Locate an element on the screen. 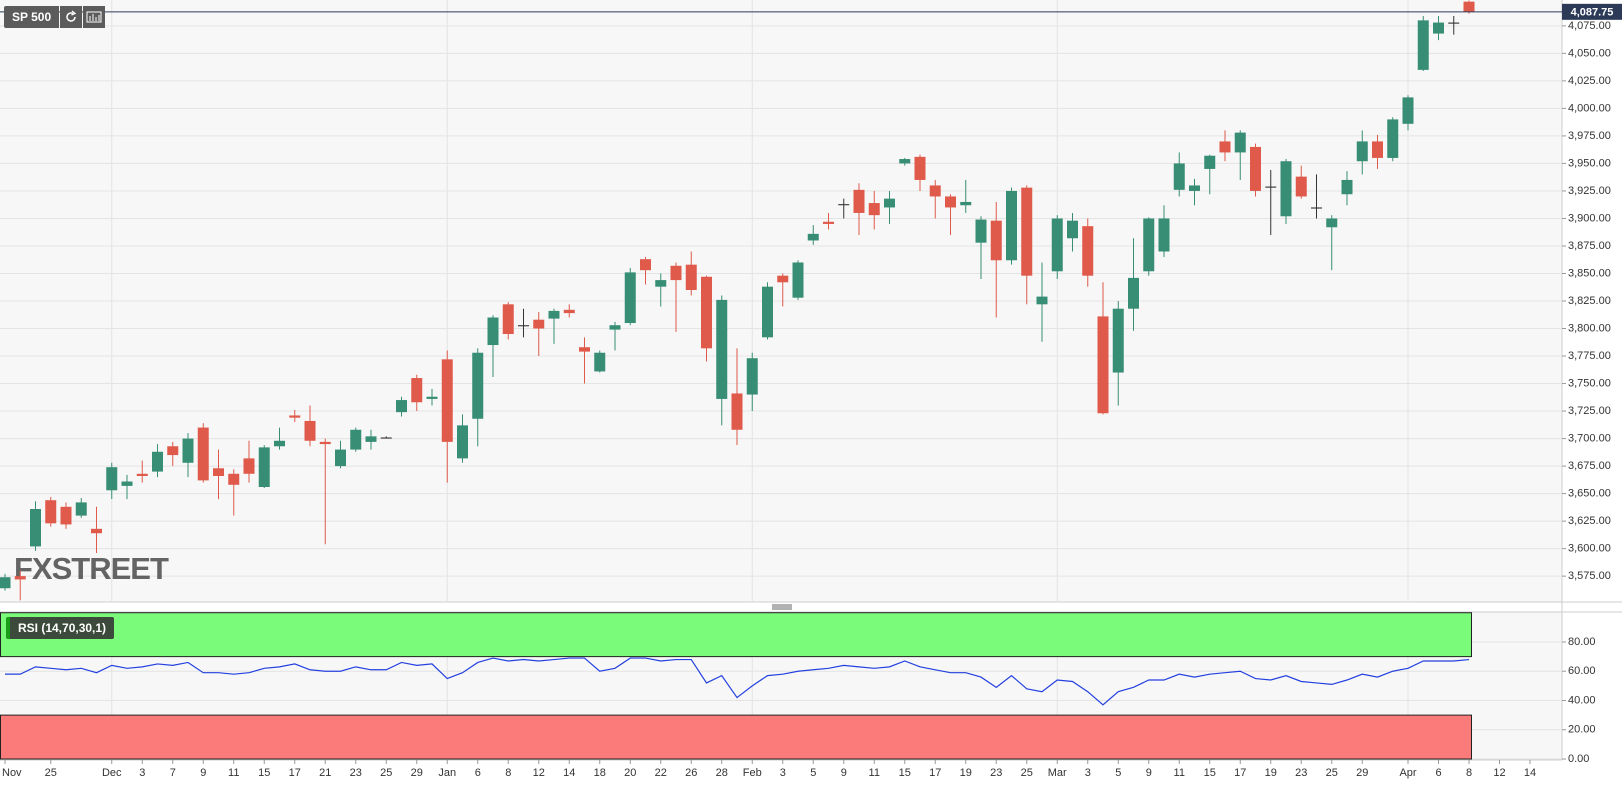 This screenshot has height=790, width=1622. refresh-button is located at coordinates (71, 17).